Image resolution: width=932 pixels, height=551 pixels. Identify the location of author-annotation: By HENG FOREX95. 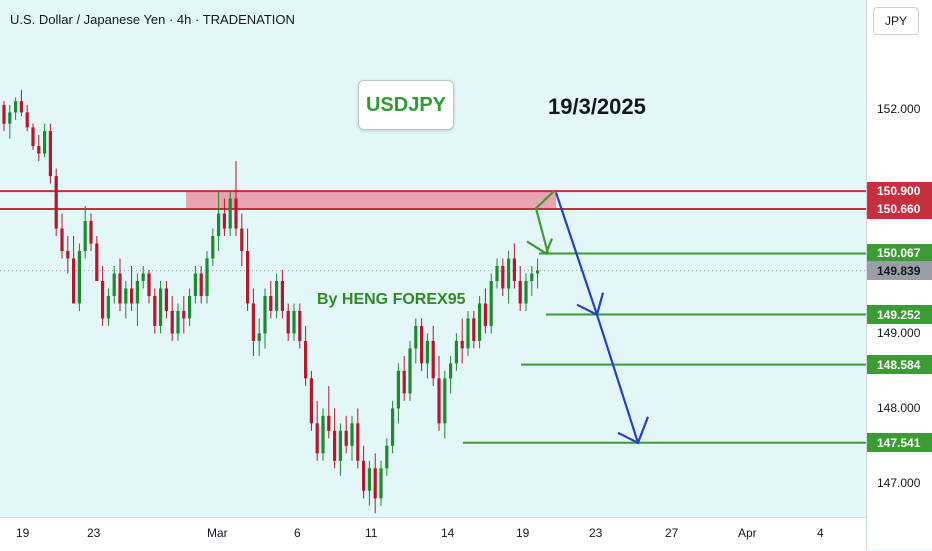
(391, 299).